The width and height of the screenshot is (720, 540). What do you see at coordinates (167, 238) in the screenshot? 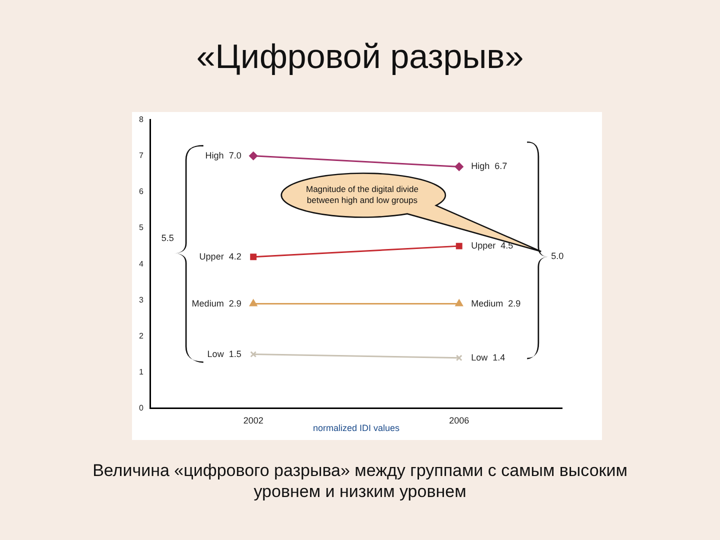
I see `annotation: 5.5` at bounding box center [167, 238].